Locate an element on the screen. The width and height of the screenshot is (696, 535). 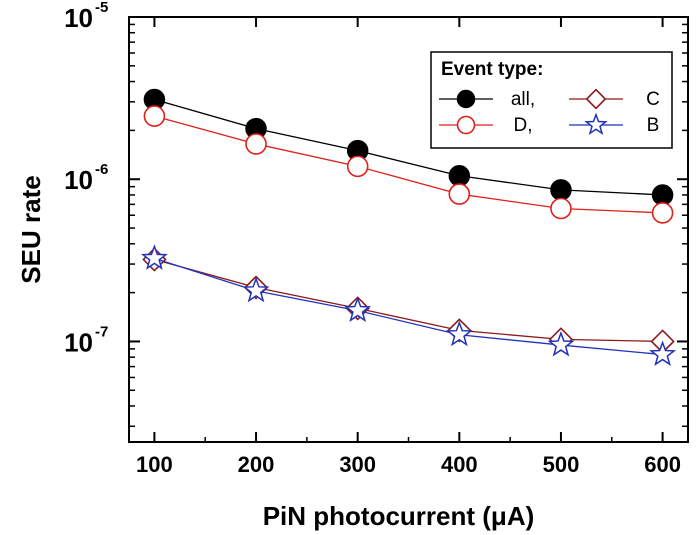
x-tick-label: 500 is located at coordinates (561, 464).